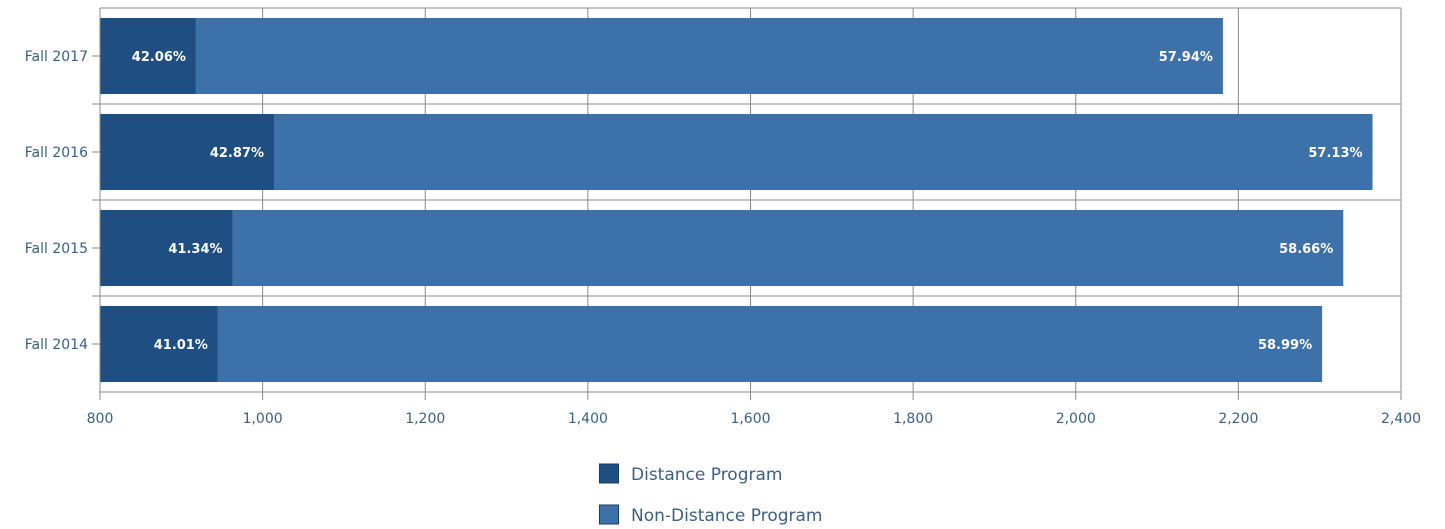 Image resolution: width=1445 pixels, height=529 pixels. What do you see at coordinates (425, 419) in the screenshot?
I see `x-tick-label-2: 1,200` at bounding box center [425, 419].